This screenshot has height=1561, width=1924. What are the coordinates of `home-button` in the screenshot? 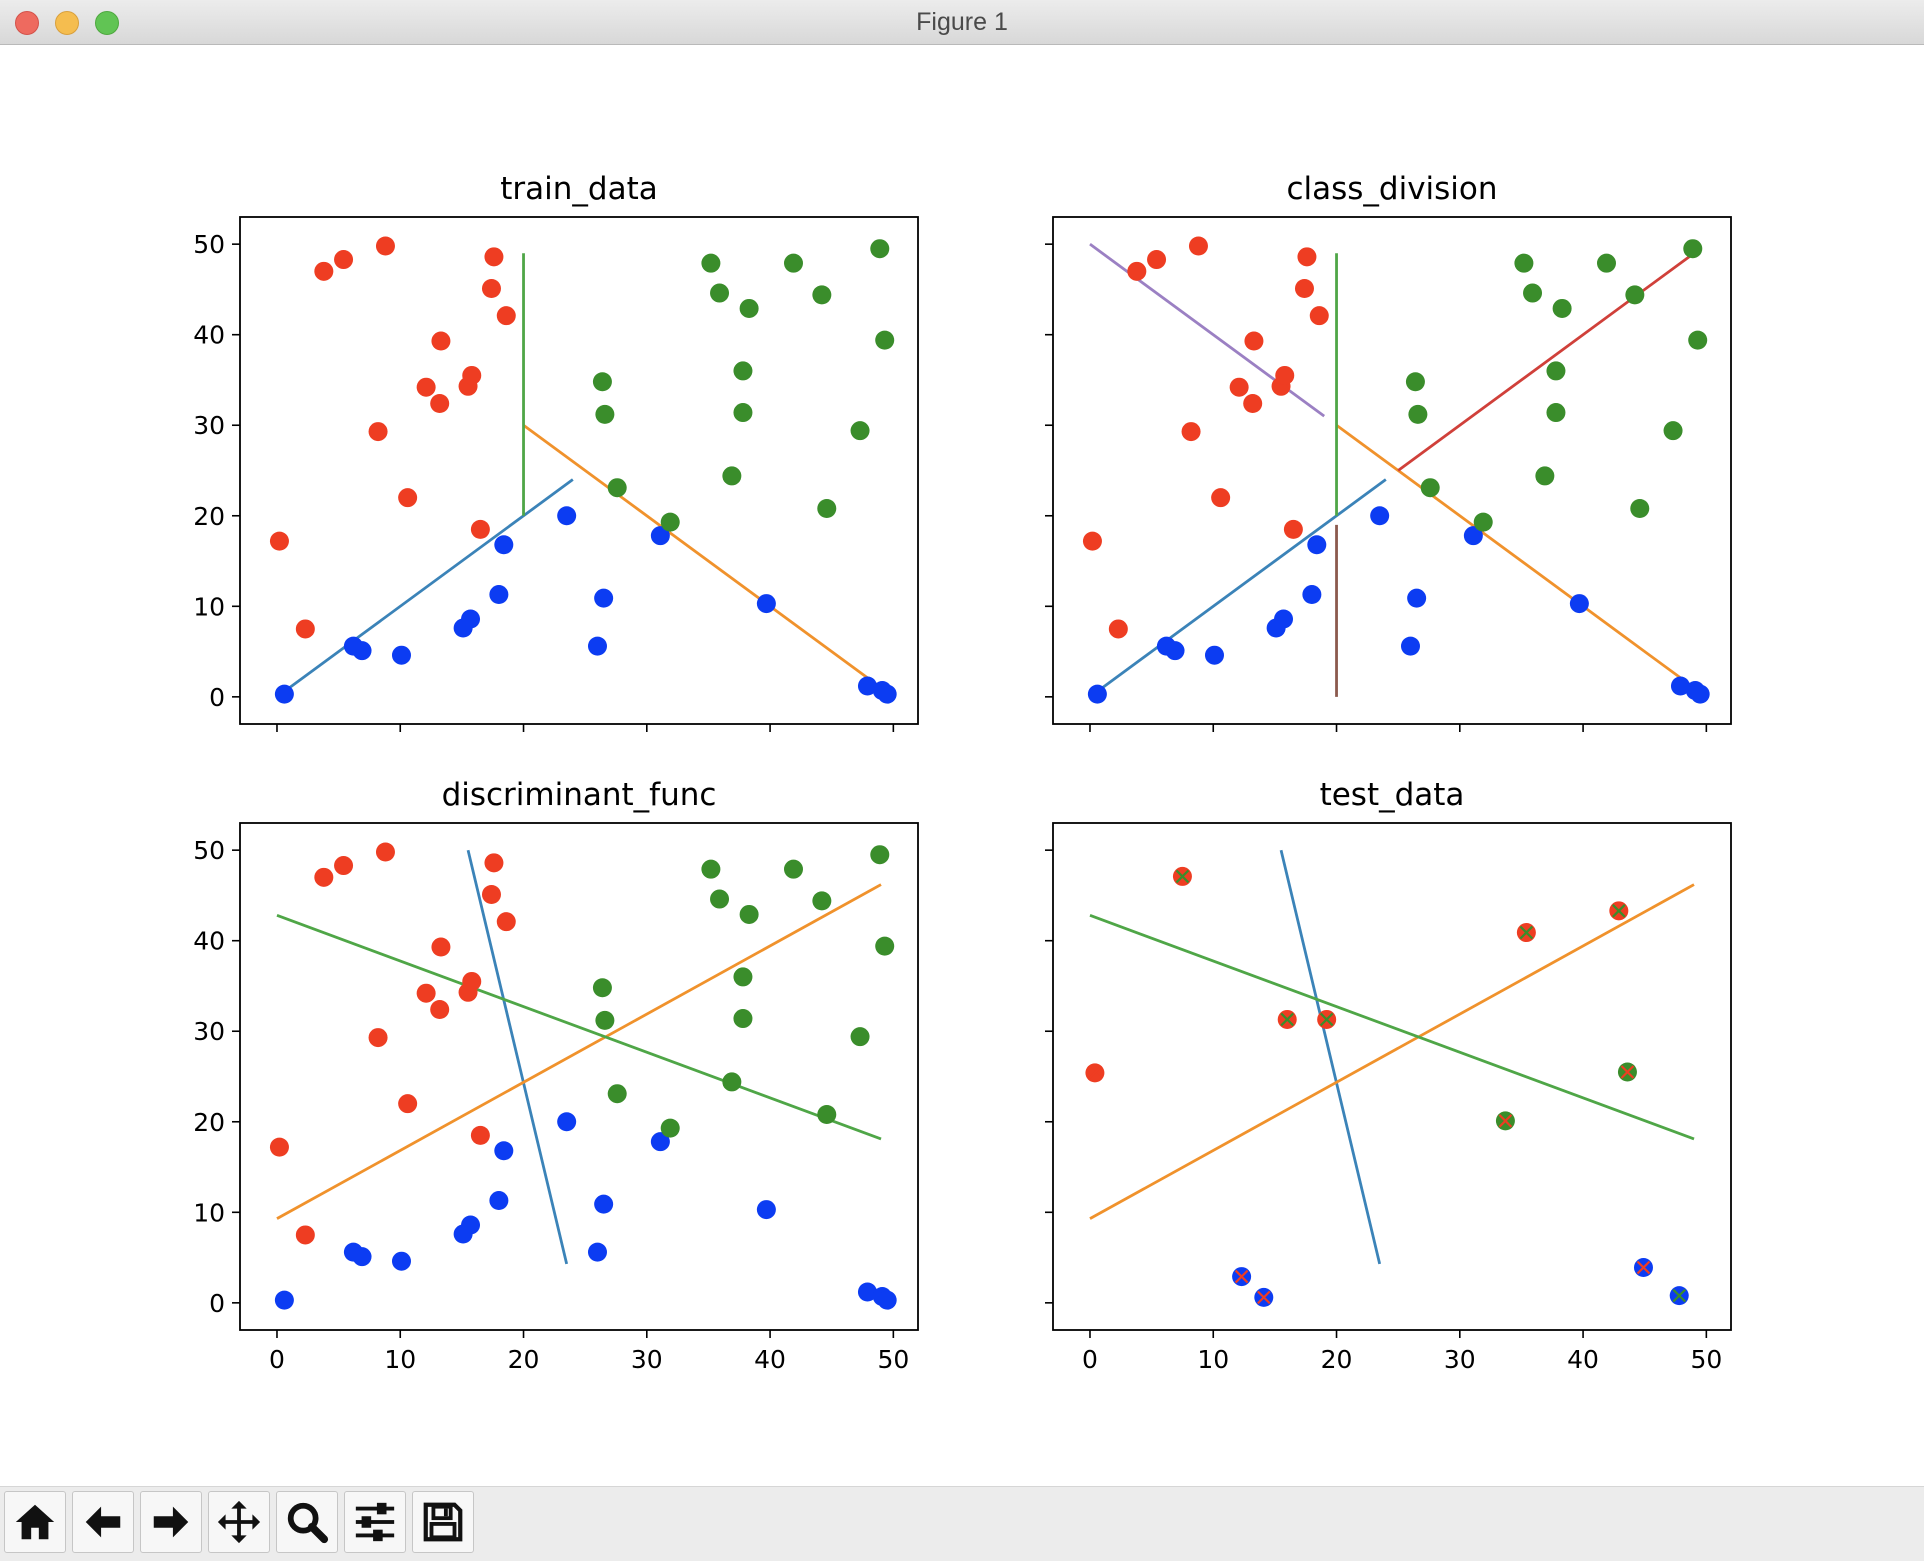 It's located at (35, 1522).